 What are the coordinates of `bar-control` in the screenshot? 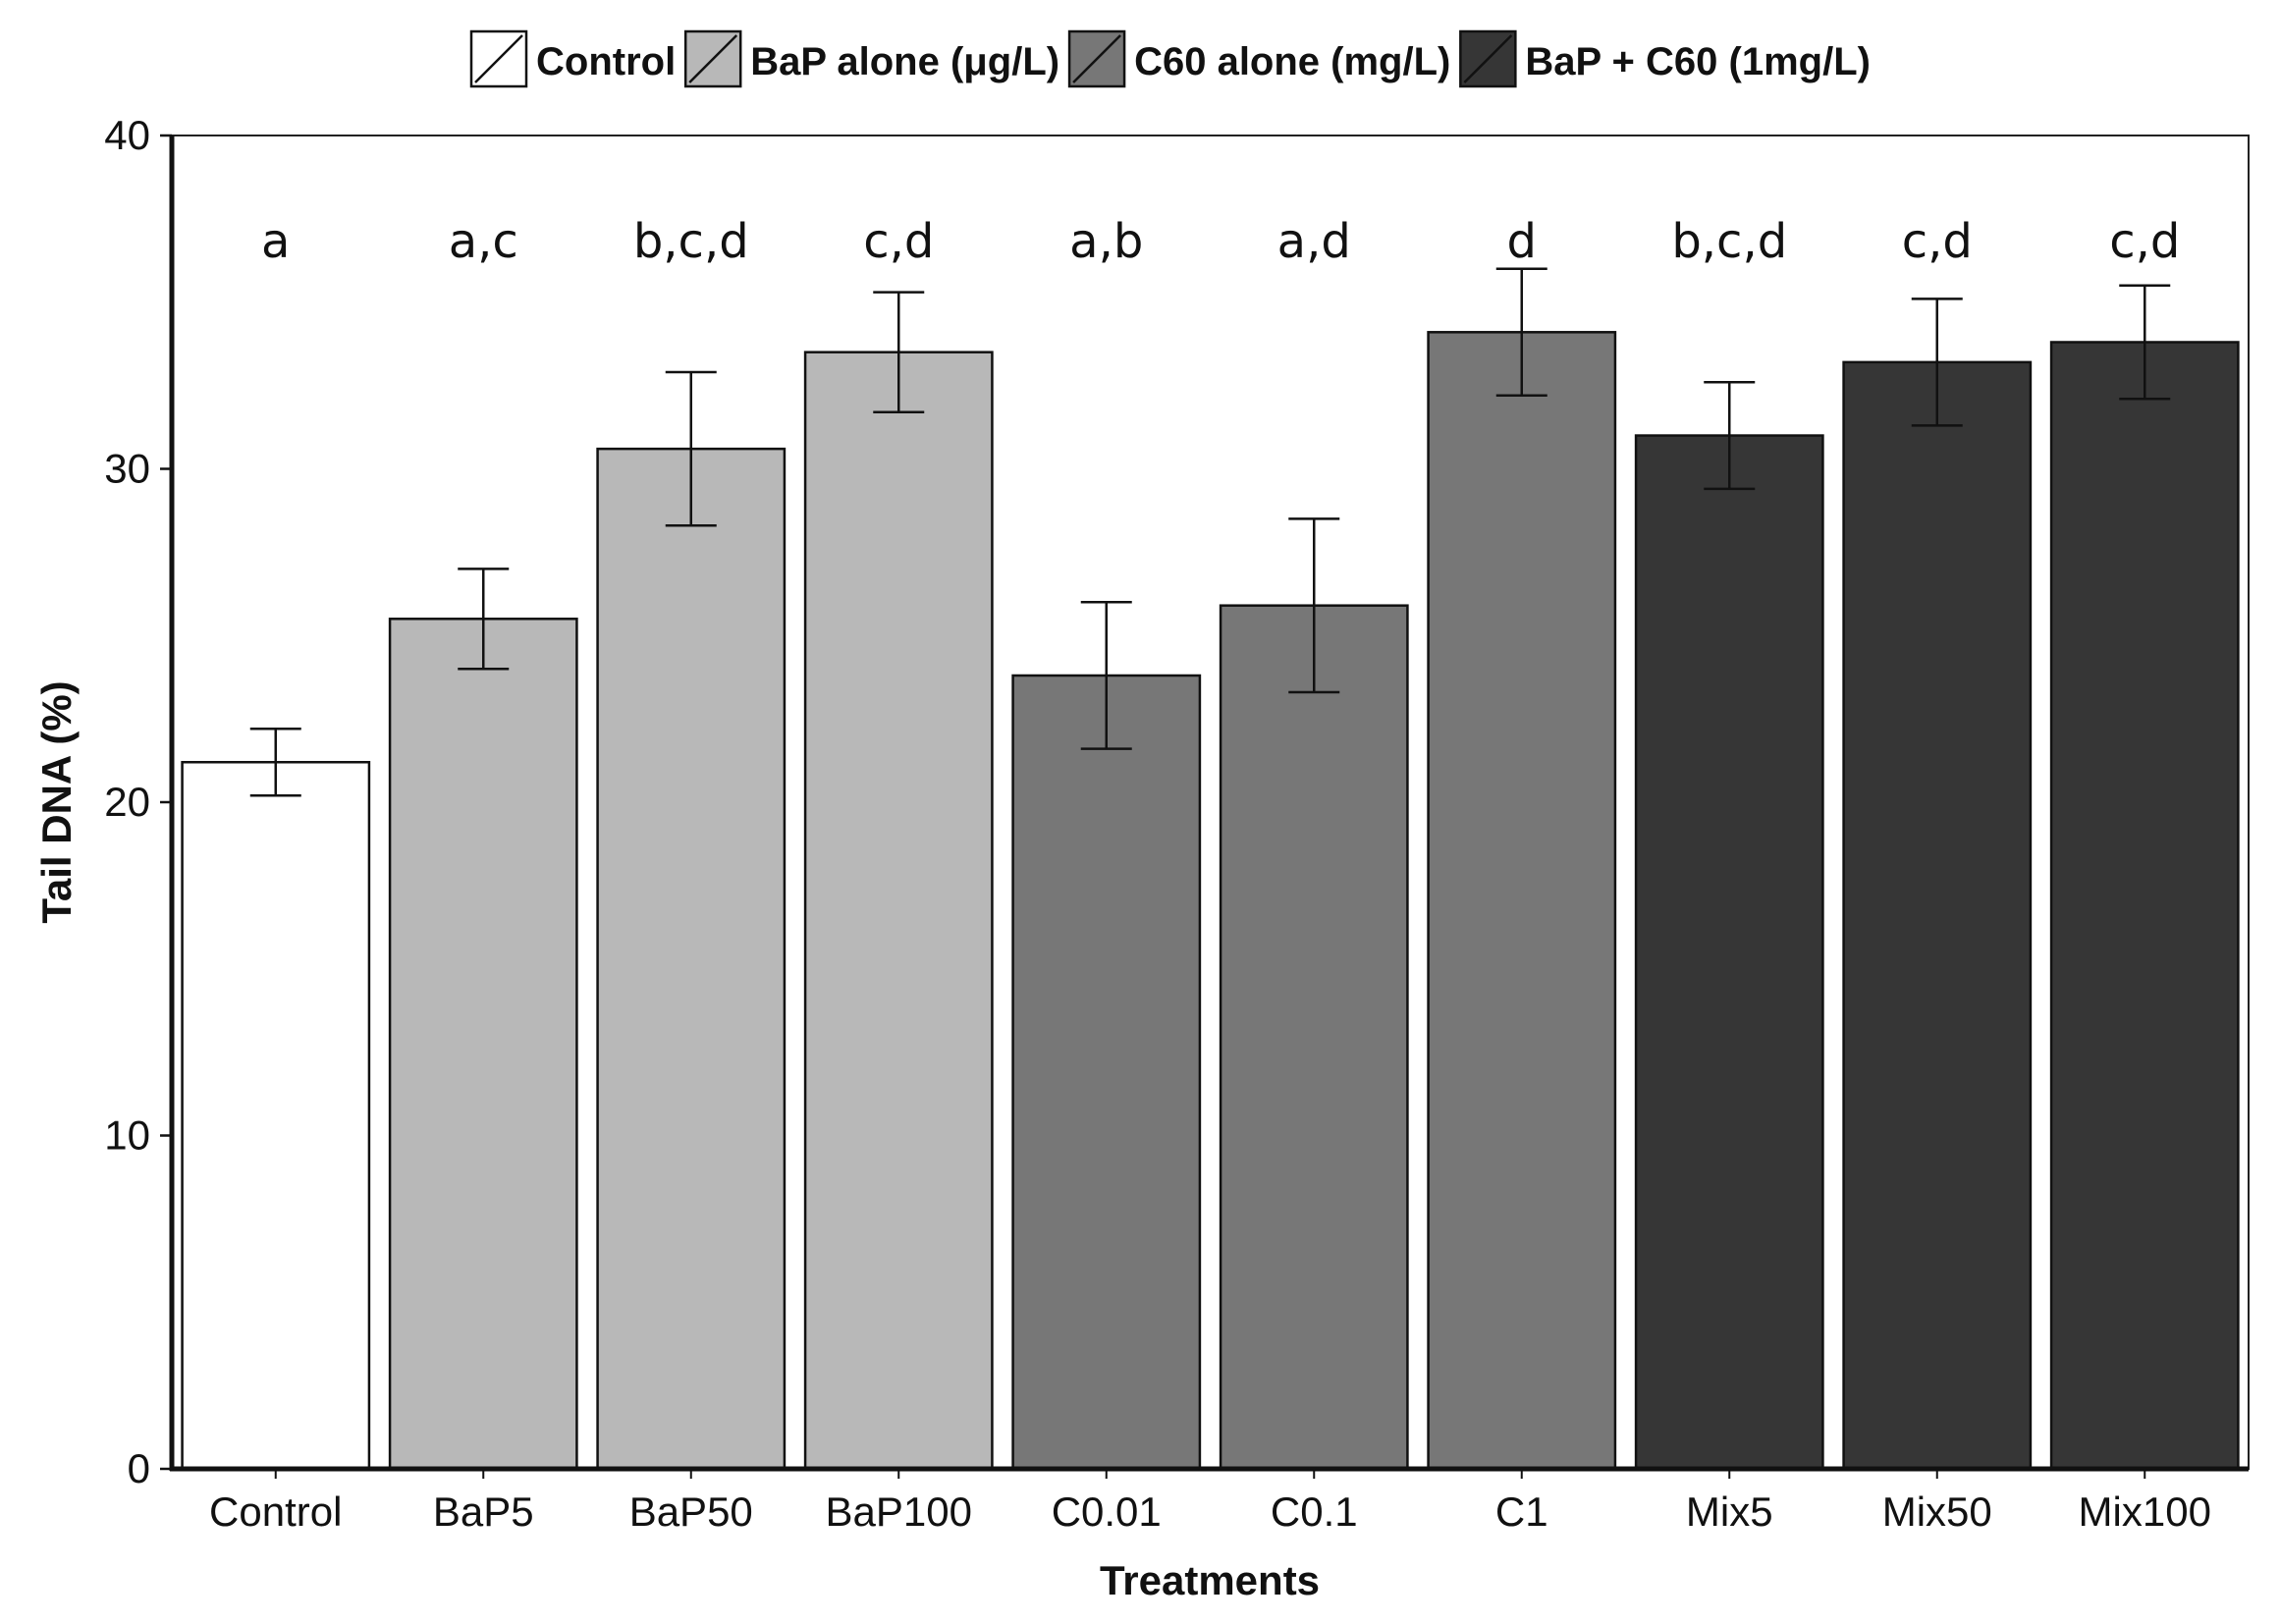 It's located at (276, 1116).